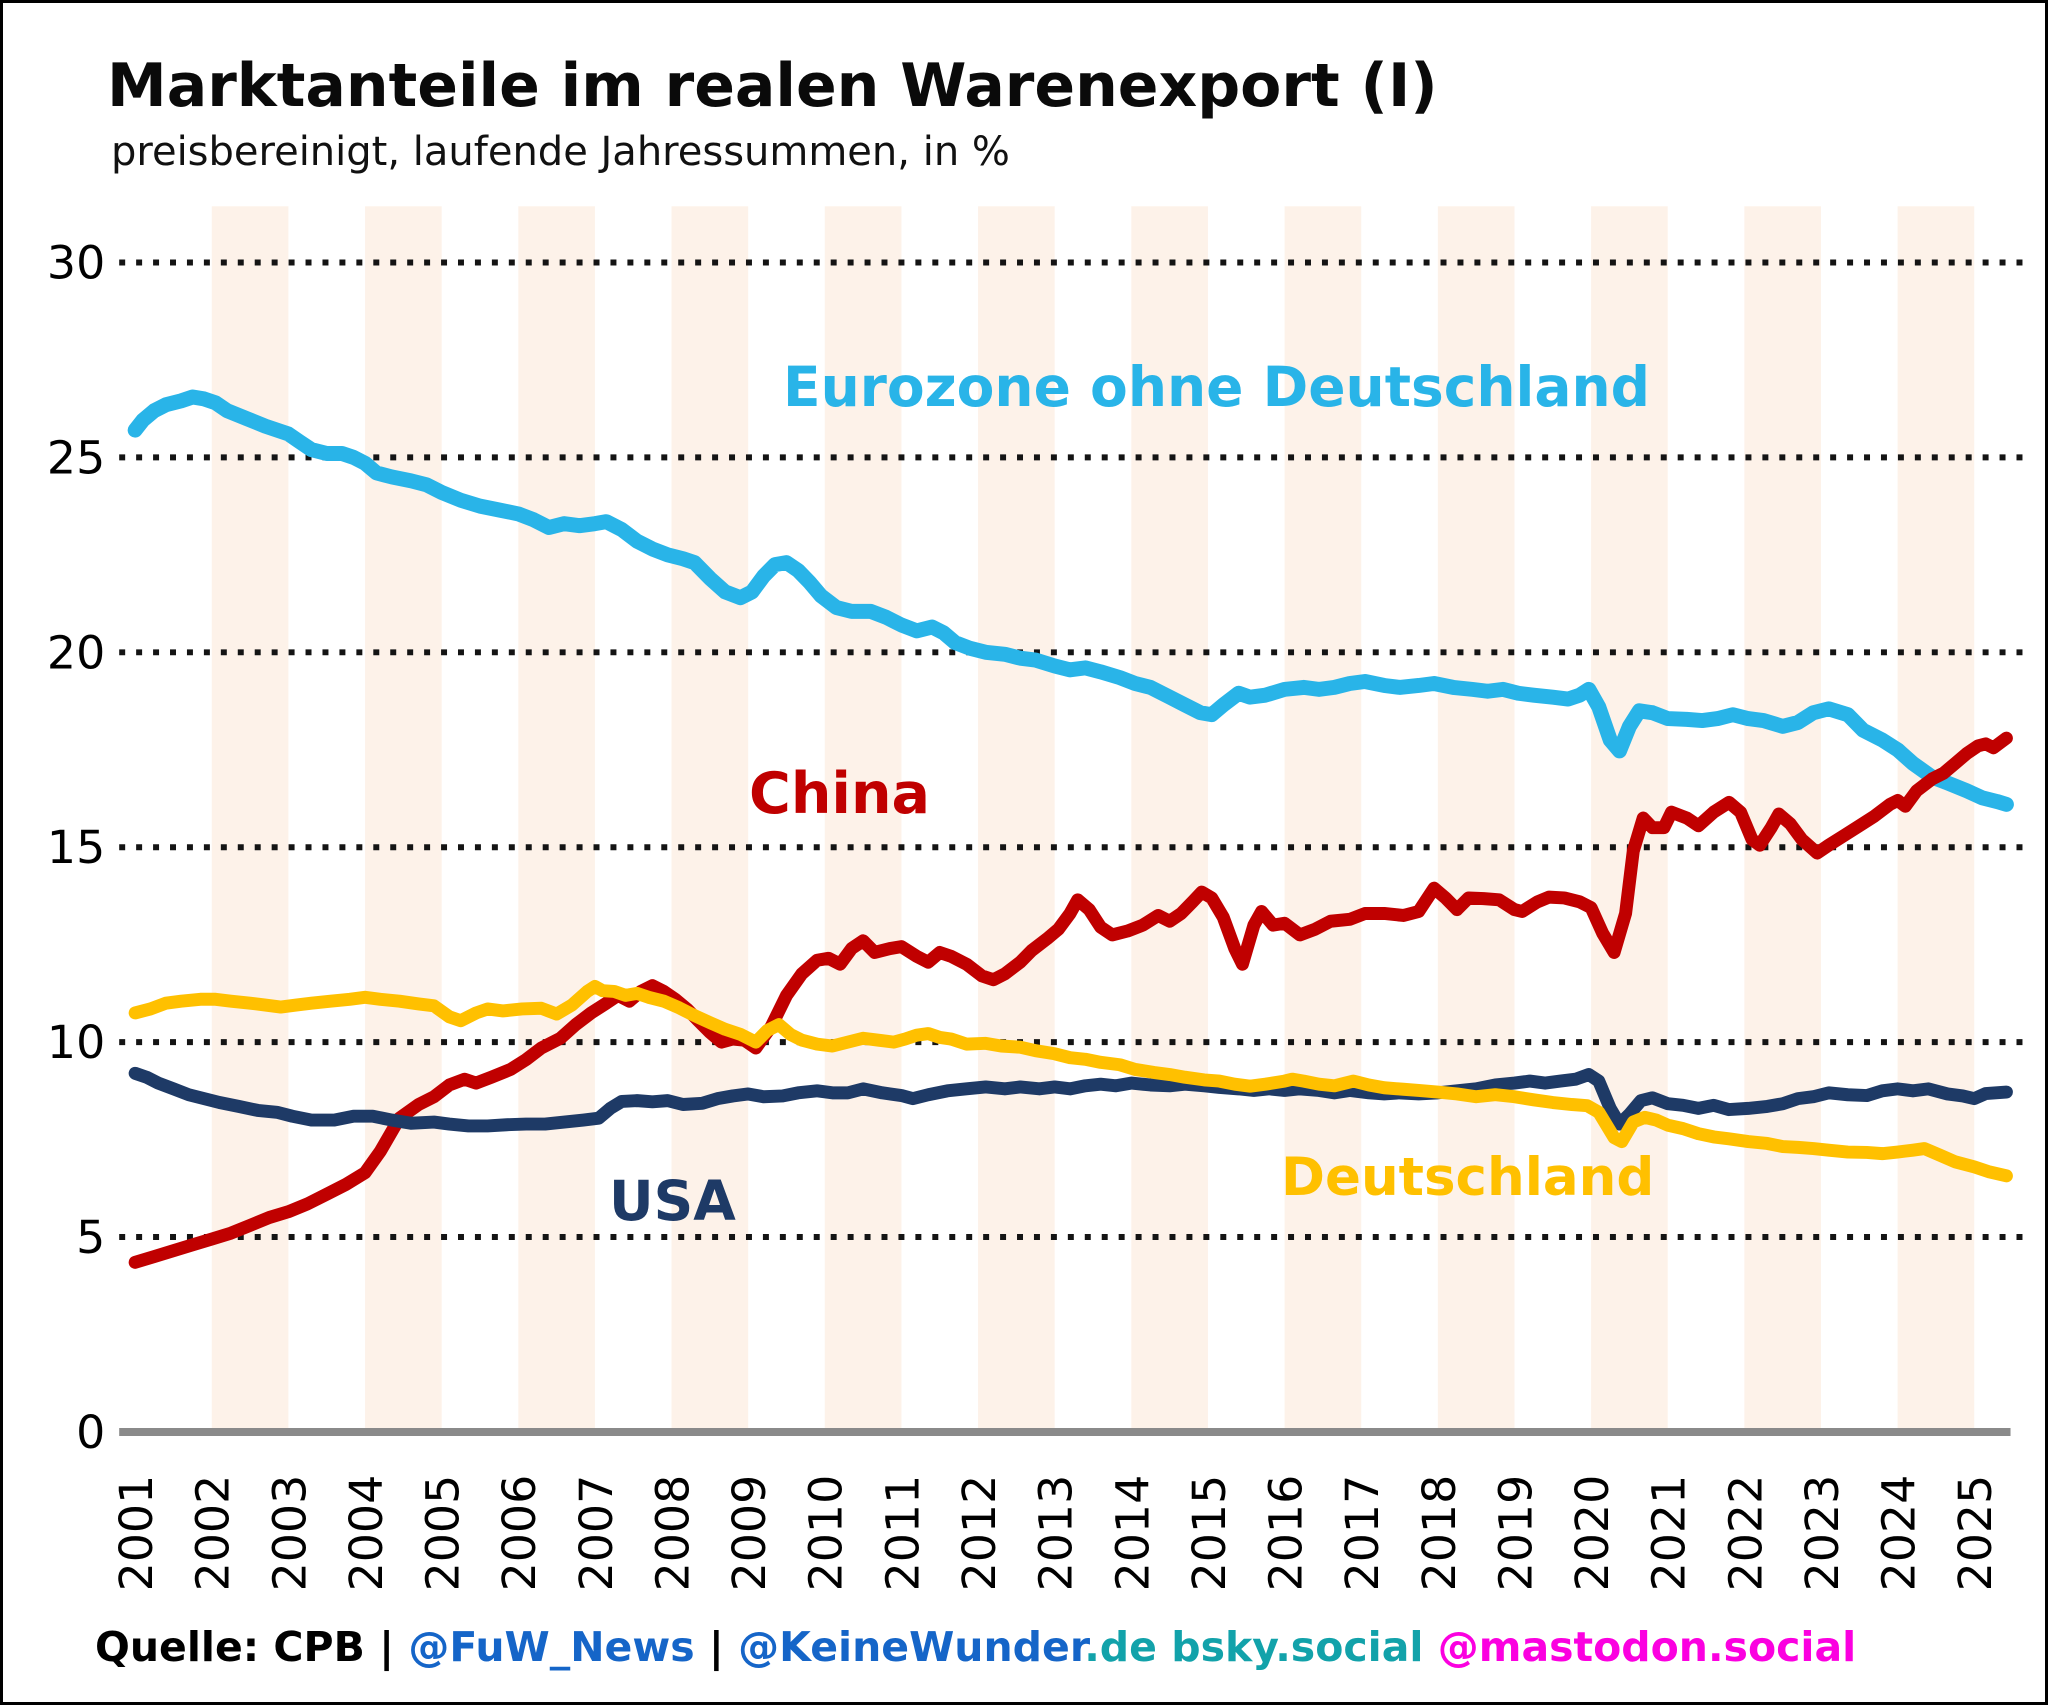  I want to click on x-tick-label-2004: 2004, so click(366, 1533).